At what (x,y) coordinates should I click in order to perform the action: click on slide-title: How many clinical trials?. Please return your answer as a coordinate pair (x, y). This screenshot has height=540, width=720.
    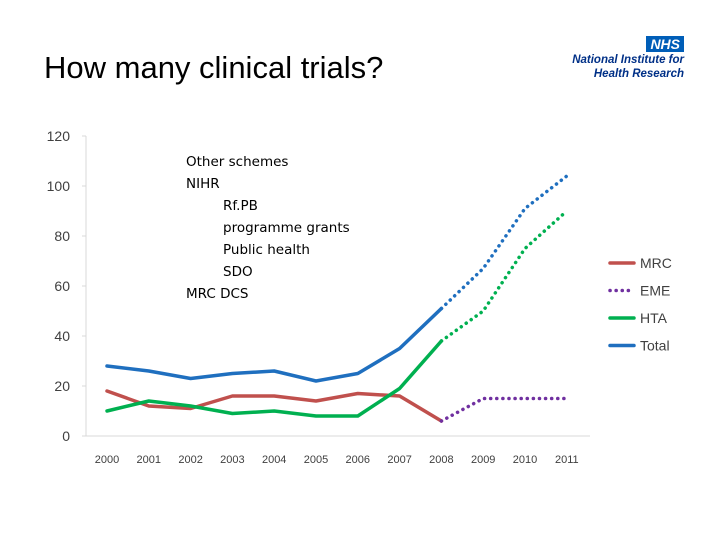
    Looking at the image, I should click on (214, 67).